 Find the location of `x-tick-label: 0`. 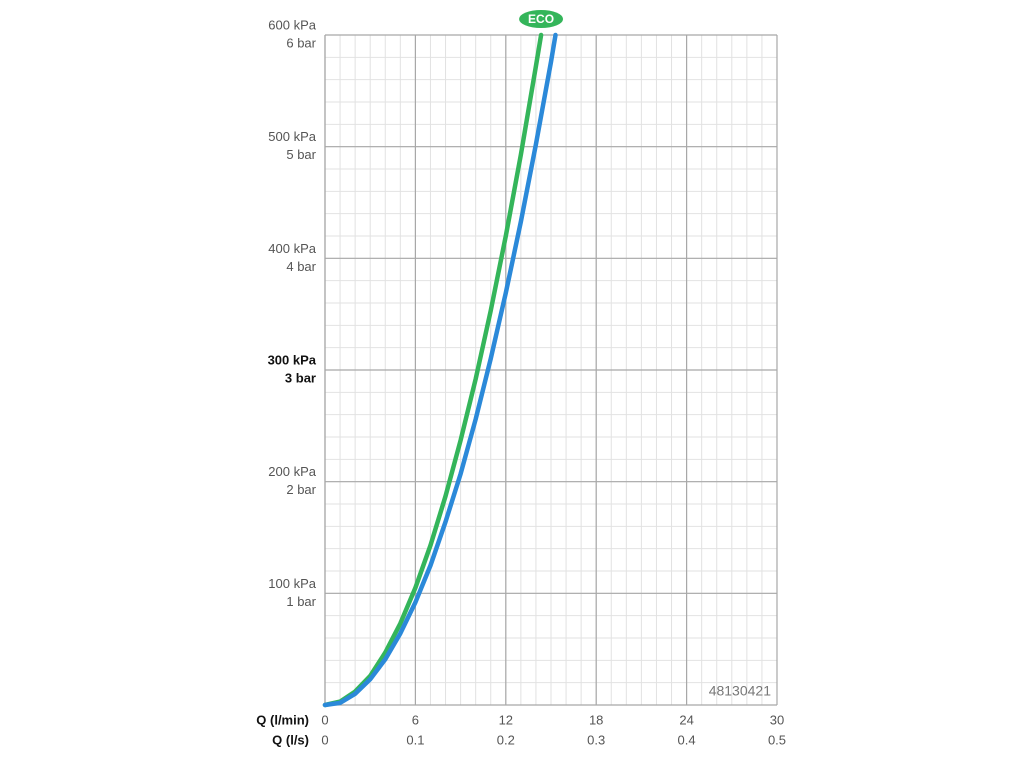

x-tick-label: 0 is located at coordinates (324, 719).